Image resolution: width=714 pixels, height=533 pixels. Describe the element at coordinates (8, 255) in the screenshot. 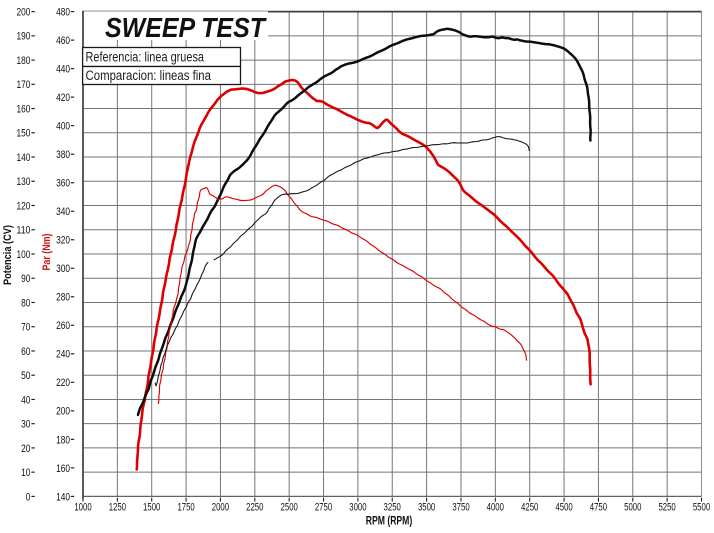

I see `svg-text: Potencia (CV)` at that location.